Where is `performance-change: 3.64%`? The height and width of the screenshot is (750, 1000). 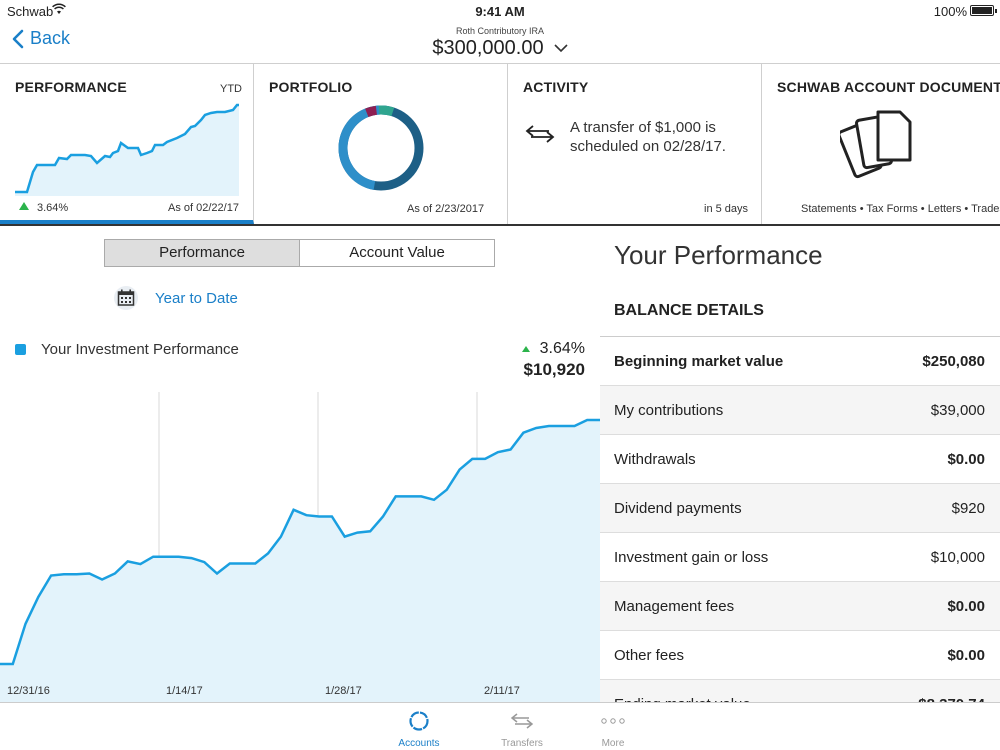 performance-change: 3.64% is located at coordinates (53, 208).